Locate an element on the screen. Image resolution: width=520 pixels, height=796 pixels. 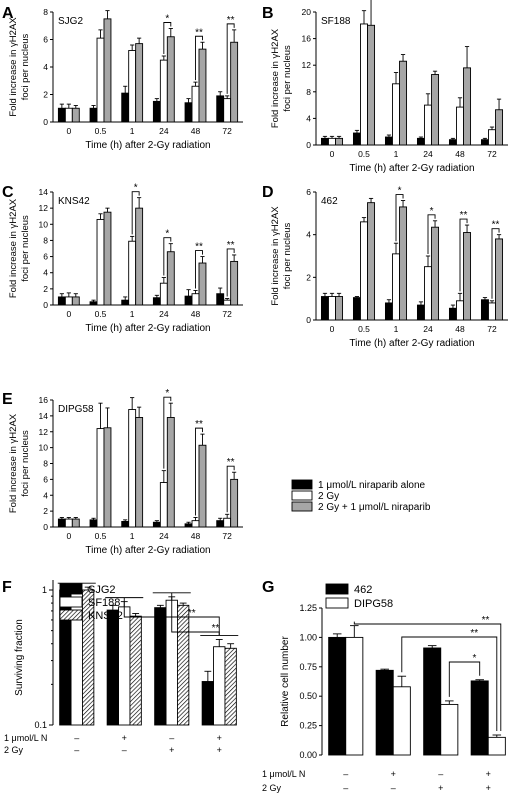
legend-label: SF188 is located at coordinates (104, 603).